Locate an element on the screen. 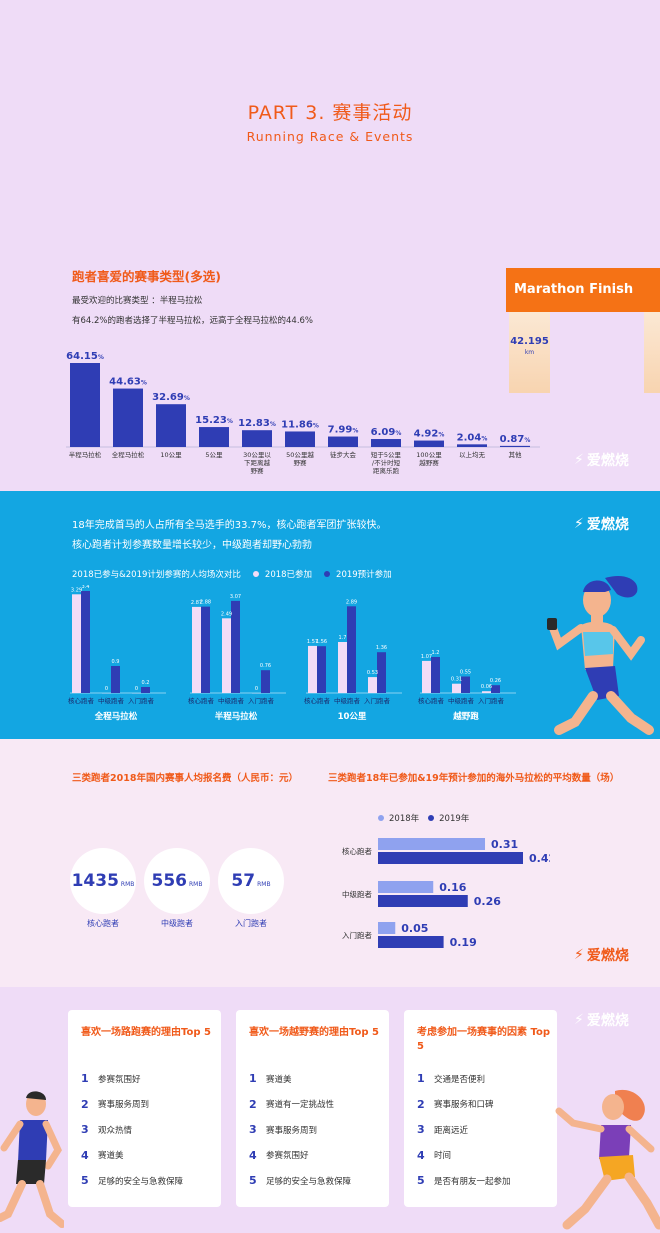 This screenshot has width=660, height=1233. legend-2018-label: 2018年 is located at coordinates (404, 819).